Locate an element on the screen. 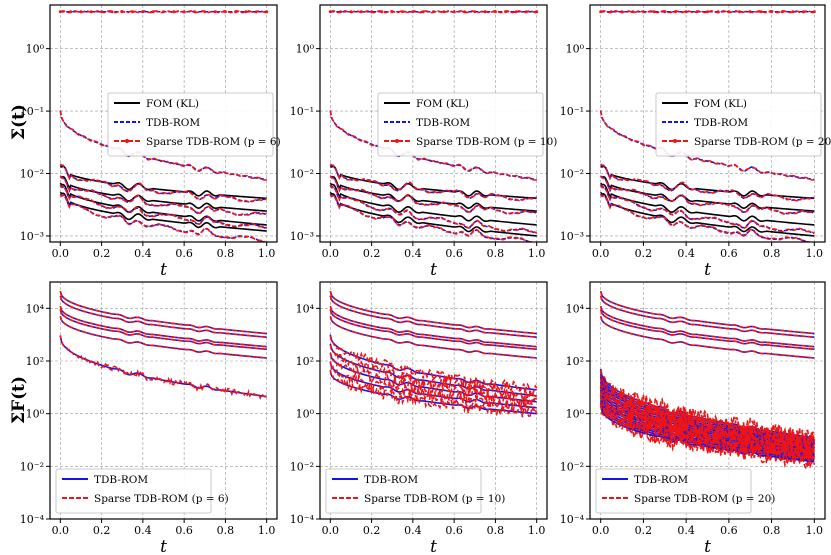 This screenshot has height=555, width=831. fom-kl-line is located at coordinates (163, 182).